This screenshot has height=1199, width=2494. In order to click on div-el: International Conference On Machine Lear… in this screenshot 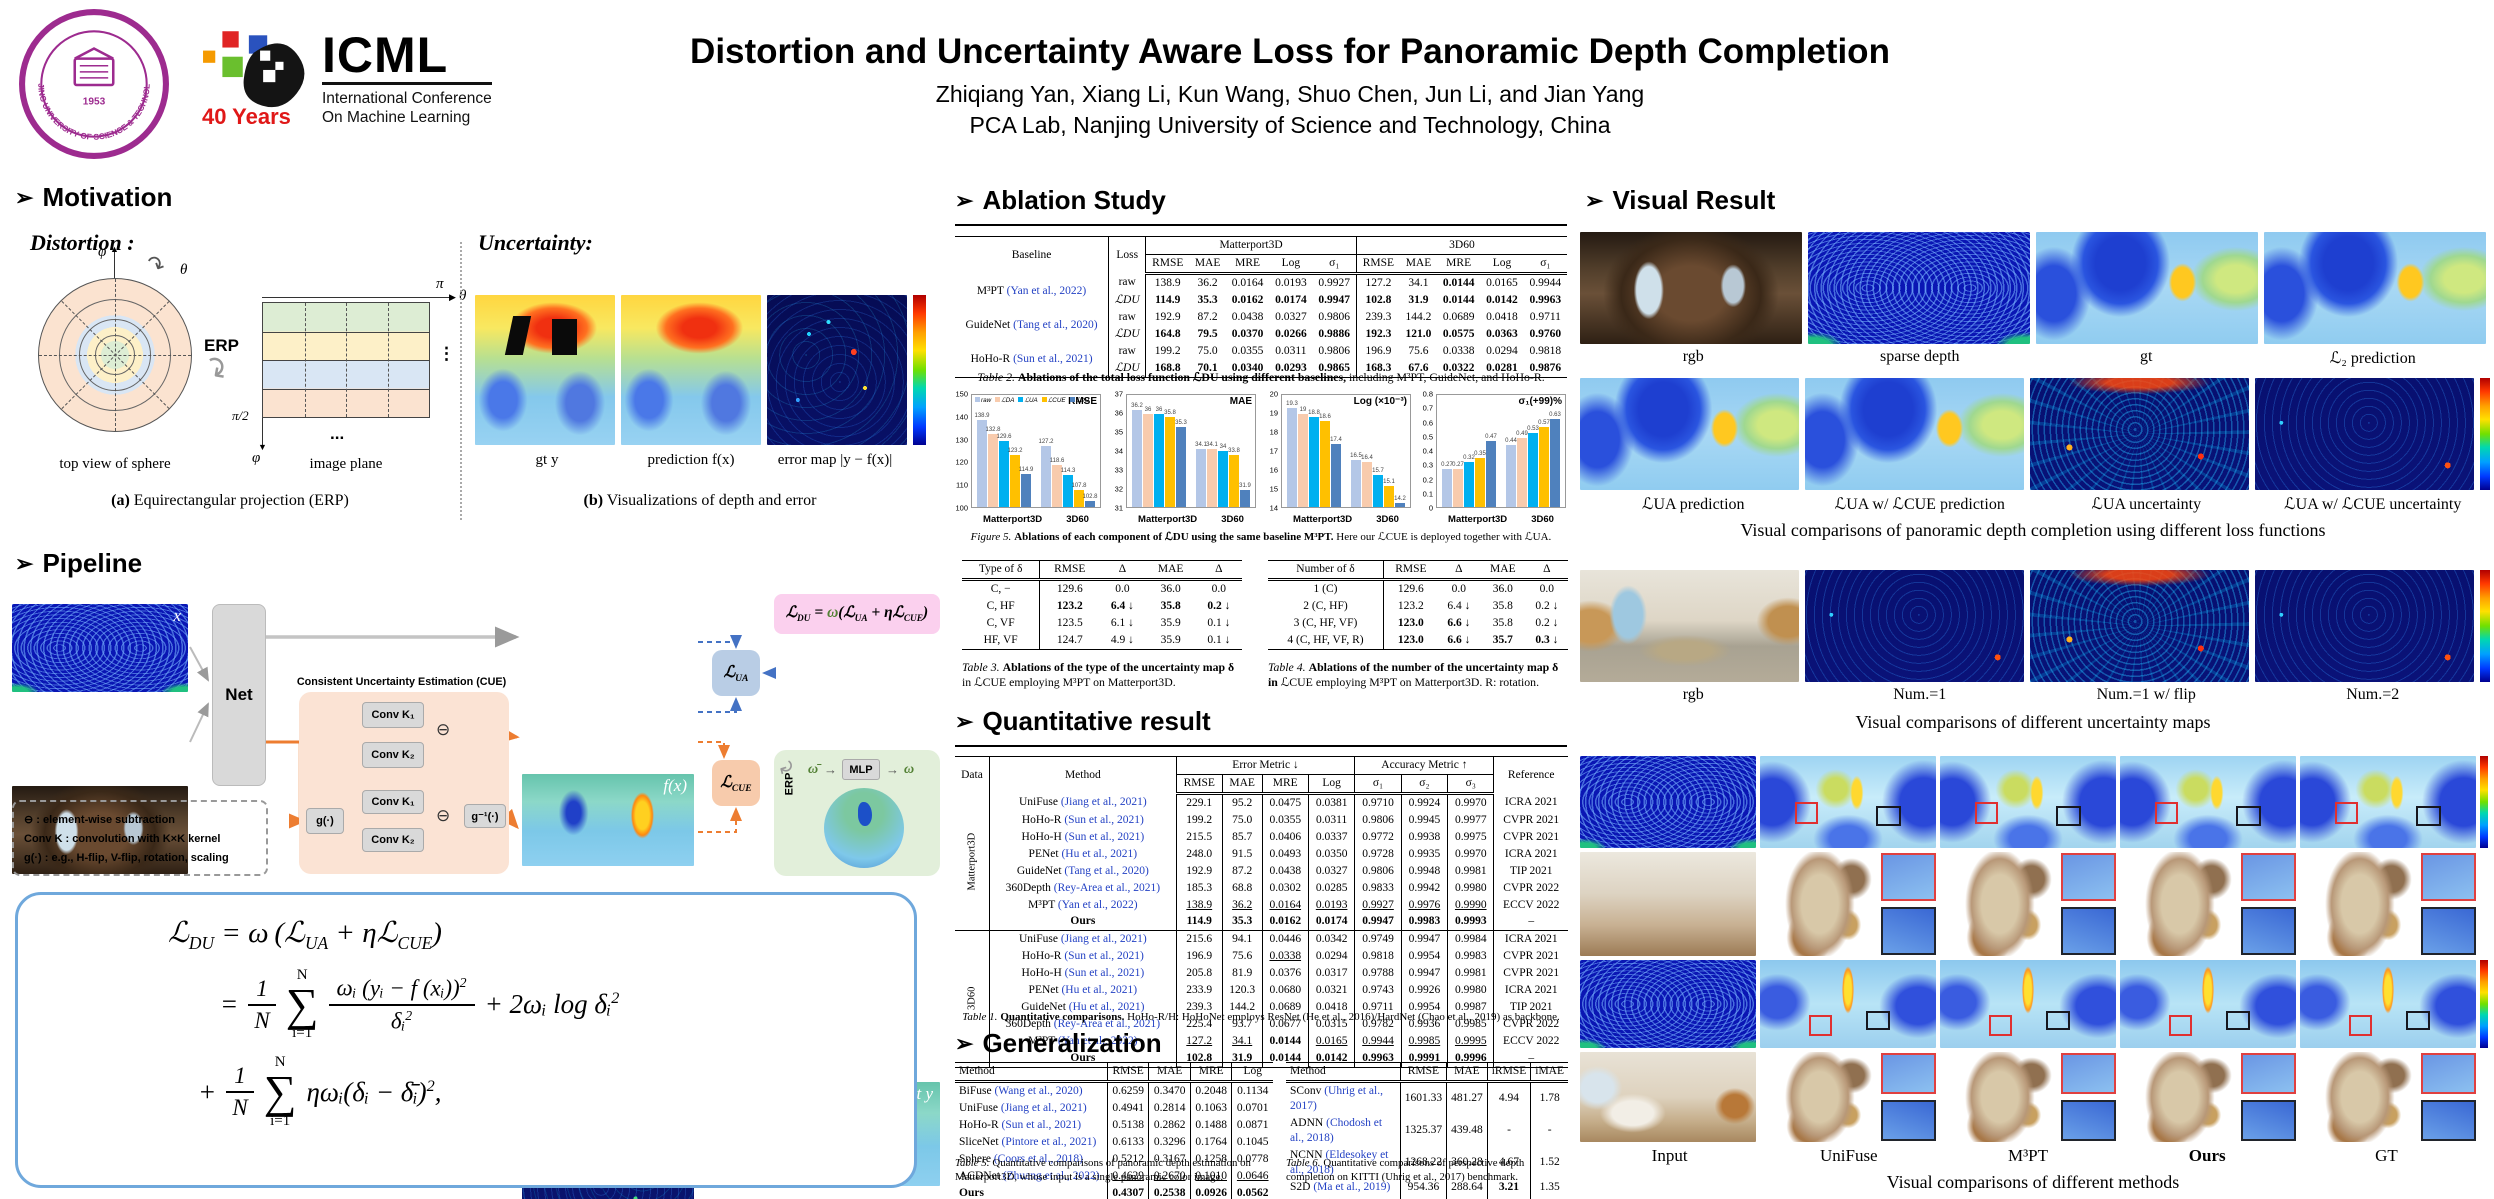, I will do `click(407, 108)`.